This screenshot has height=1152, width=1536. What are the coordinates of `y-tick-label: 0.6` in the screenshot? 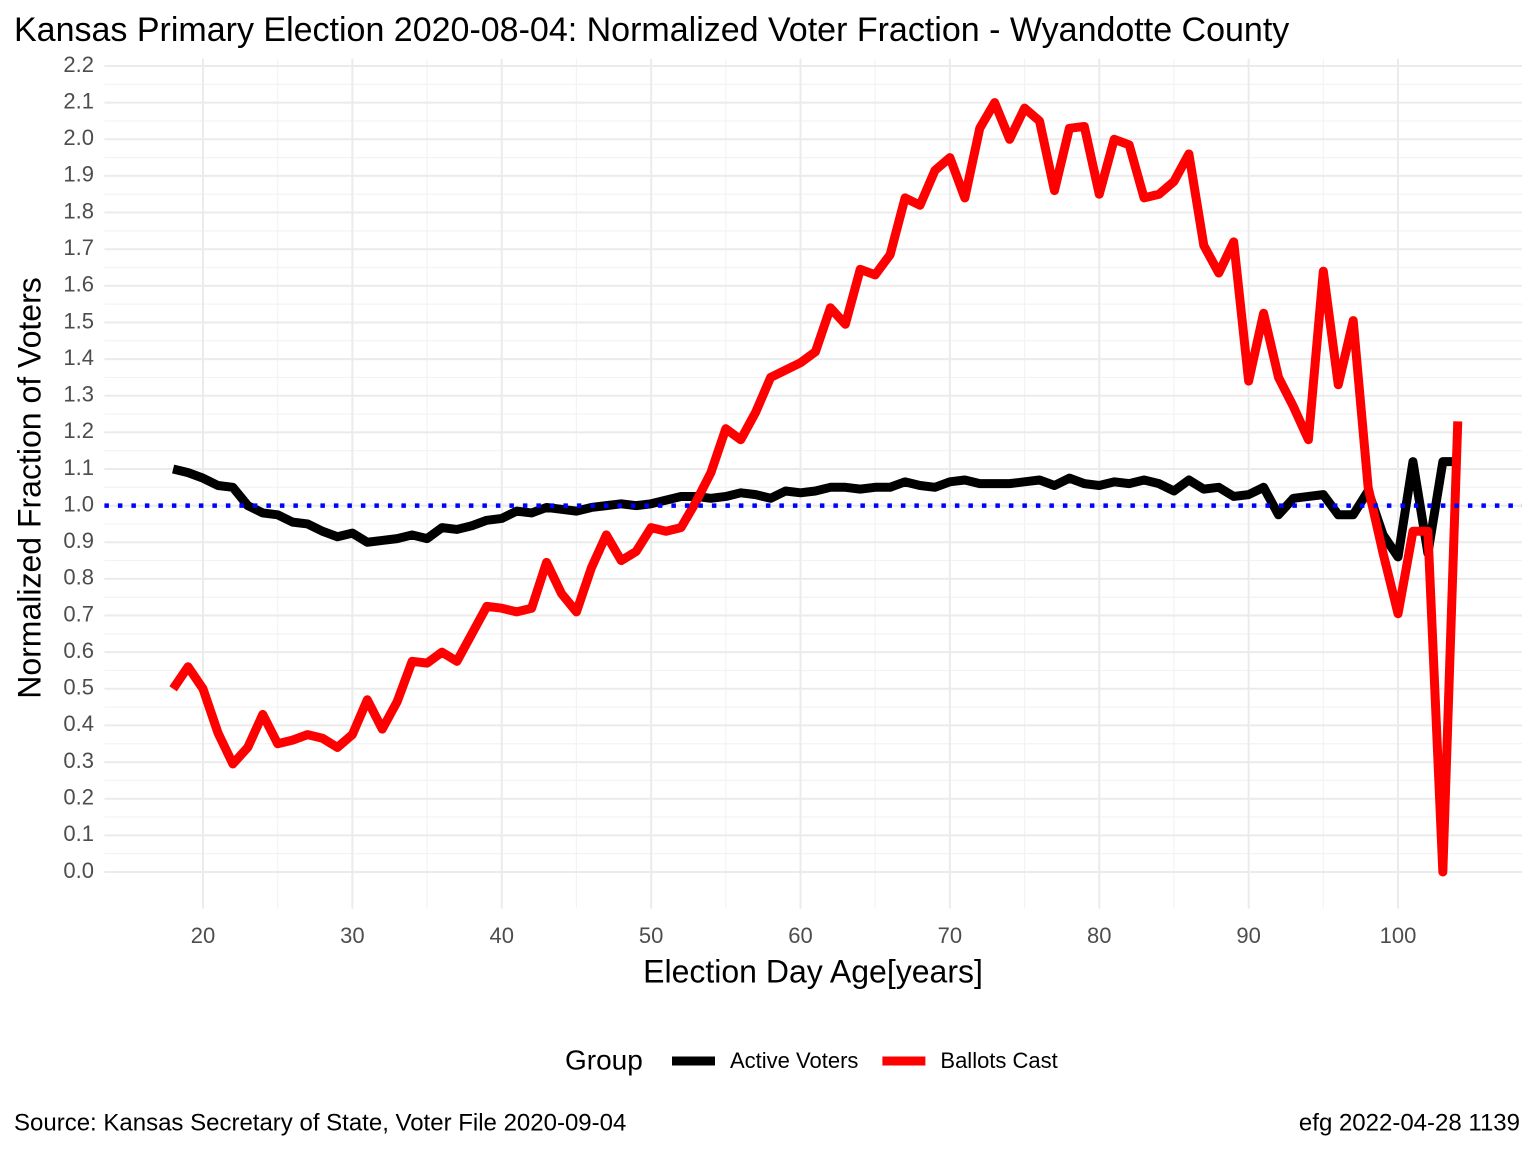 It's located at (78, 650).